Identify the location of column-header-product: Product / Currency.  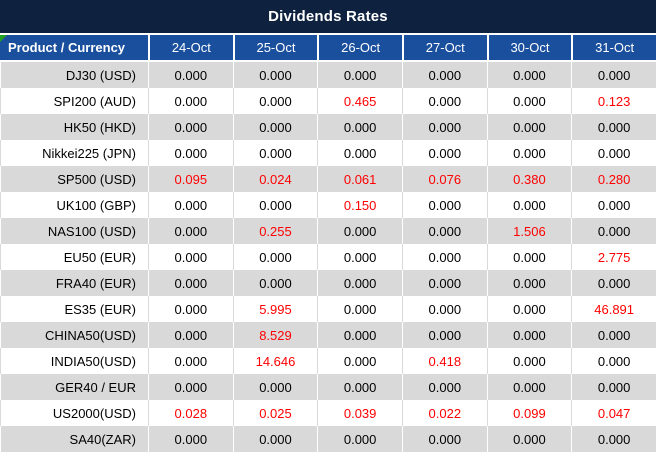
(74, 48).